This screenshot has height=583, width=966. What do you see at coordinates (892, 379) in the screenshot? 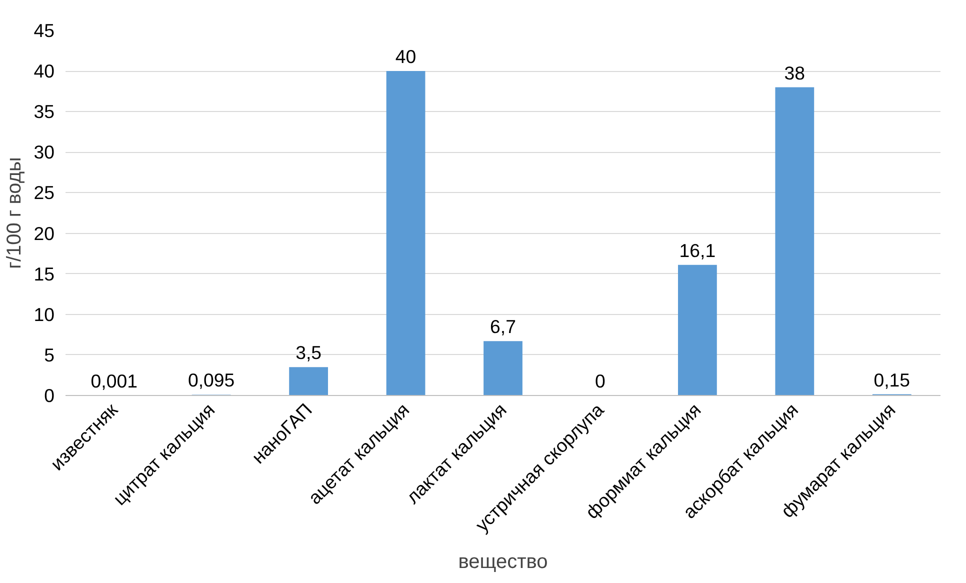
I see `data-label: 0,15` at bounding box center [892, 379].